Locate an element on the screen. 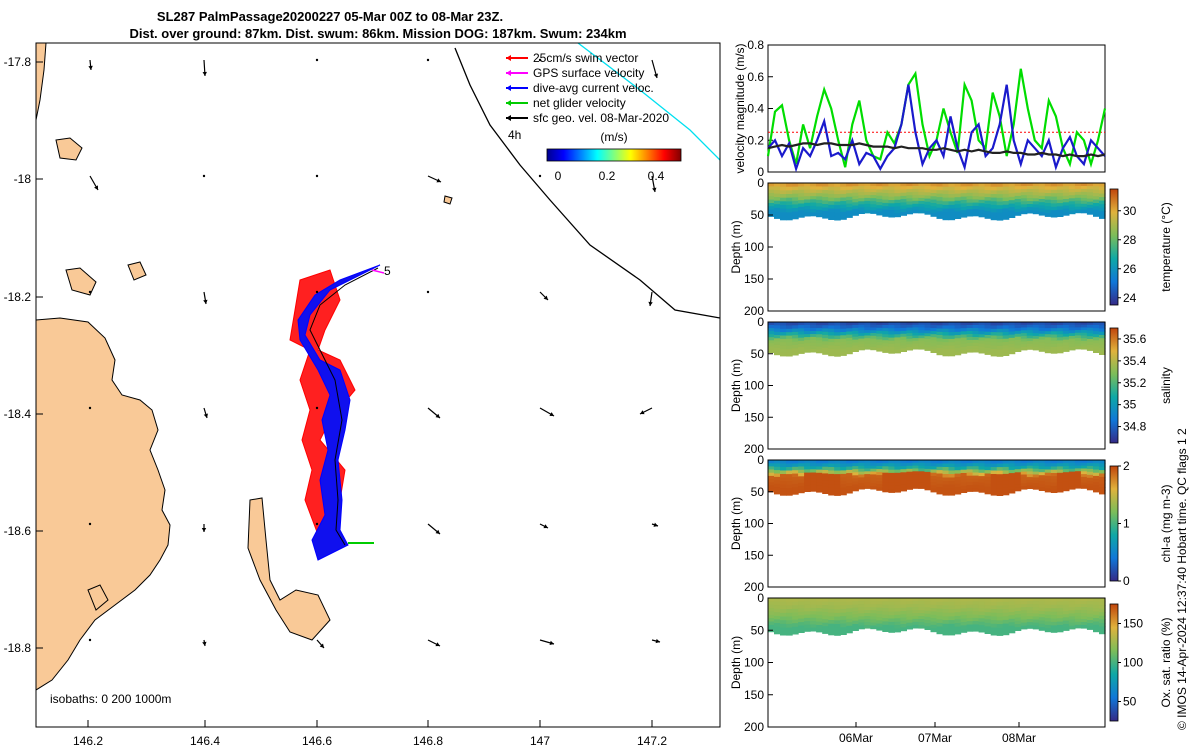 The height and width of the screenshot is (750, 1200). geo-velocity-dot is located at coordinates (540, 176).